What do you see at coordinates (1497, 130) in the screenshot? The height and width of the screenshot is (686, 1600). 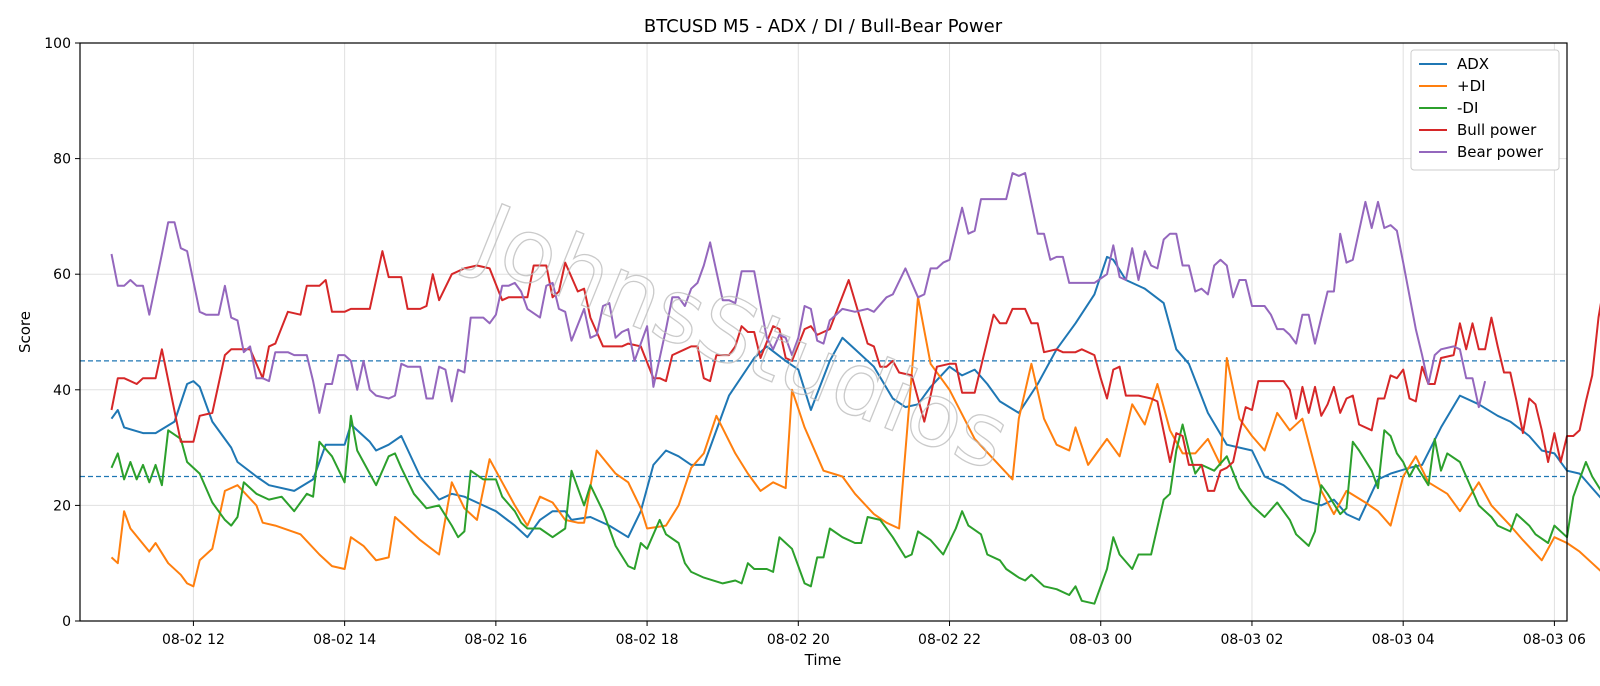 I see `legend-label: Bull power` at bounding box center [1497, 130].